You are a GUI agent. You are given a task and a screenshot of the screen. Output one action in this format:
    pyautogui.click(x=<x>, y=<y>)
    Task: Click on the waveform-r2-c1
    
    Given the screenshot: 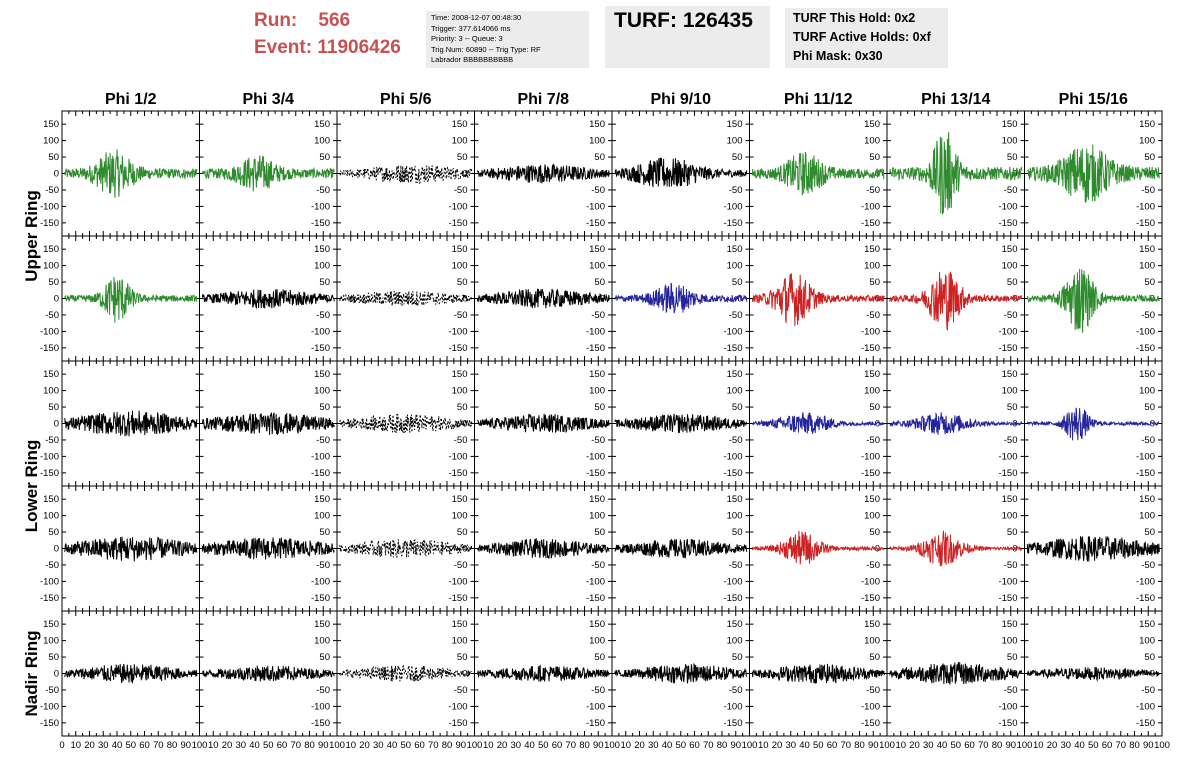 What is the action you would take?
    pyautogui.click(x=131, y=299)
    